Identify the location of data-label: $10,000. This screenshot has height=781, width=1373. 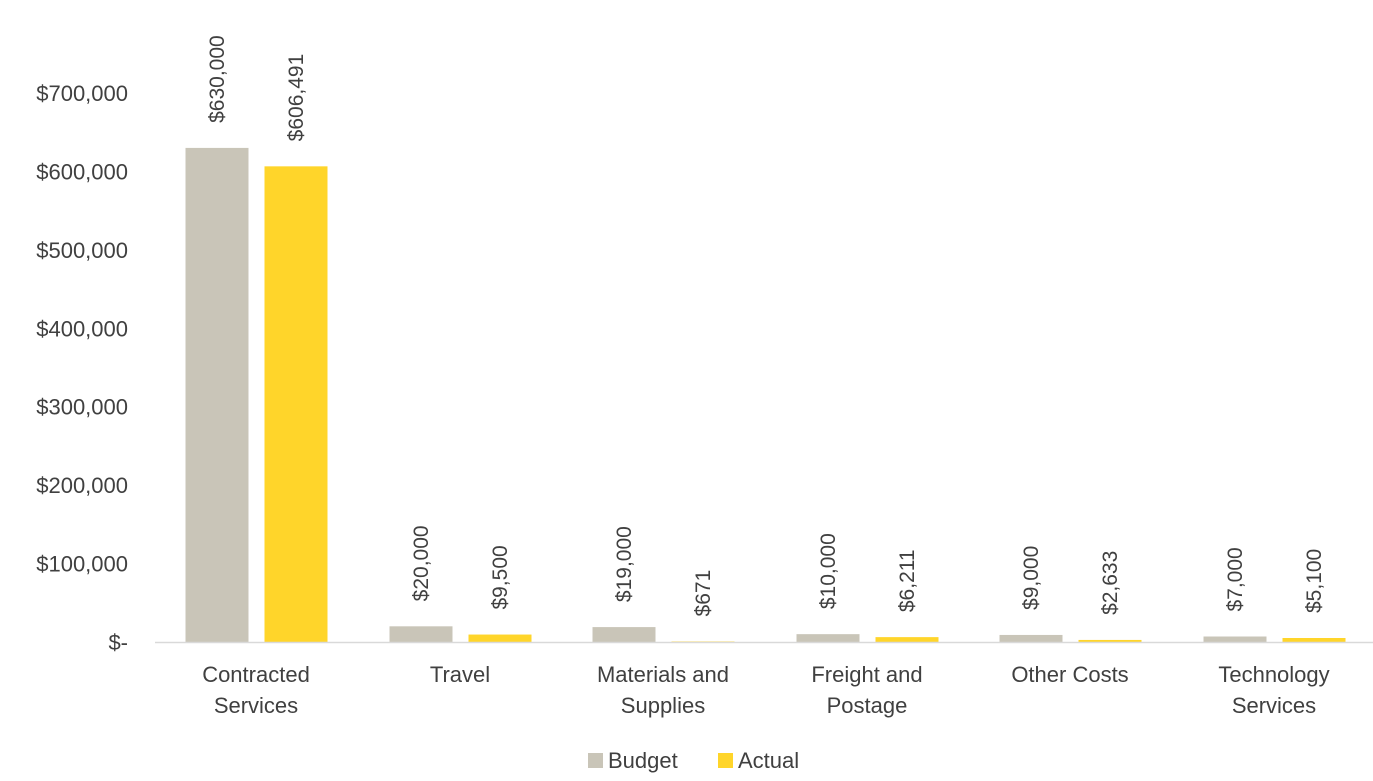
(828, 571).